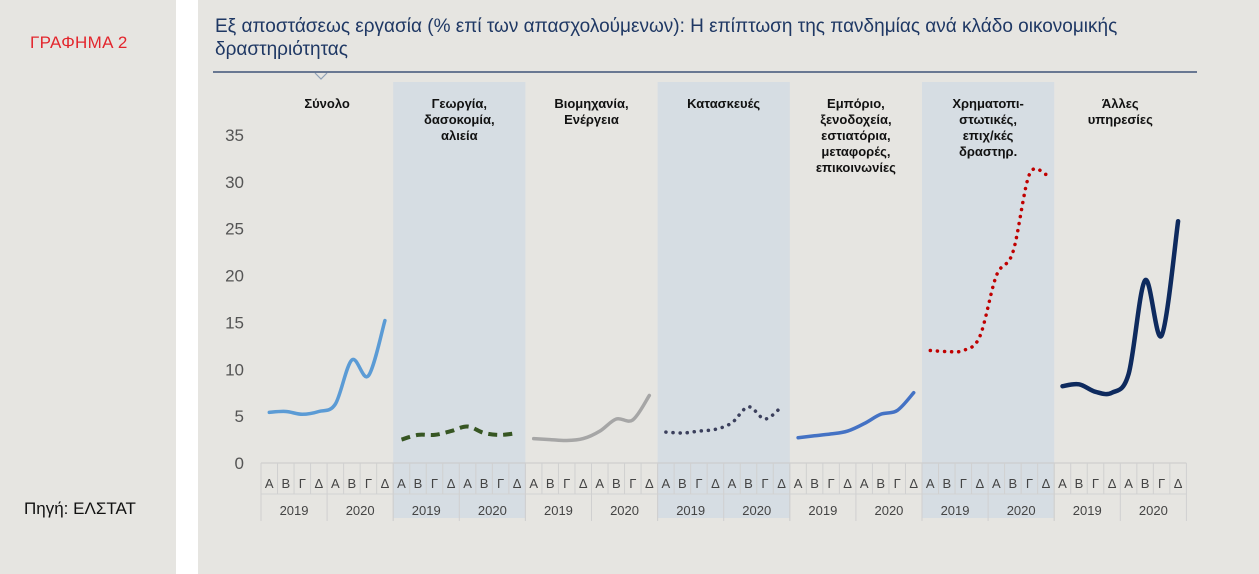  What do you see at coordinates (591, 103) in the screenshot?
I see `panel-title-3: Βιομηχανία,` at bounding box center [591, 103].